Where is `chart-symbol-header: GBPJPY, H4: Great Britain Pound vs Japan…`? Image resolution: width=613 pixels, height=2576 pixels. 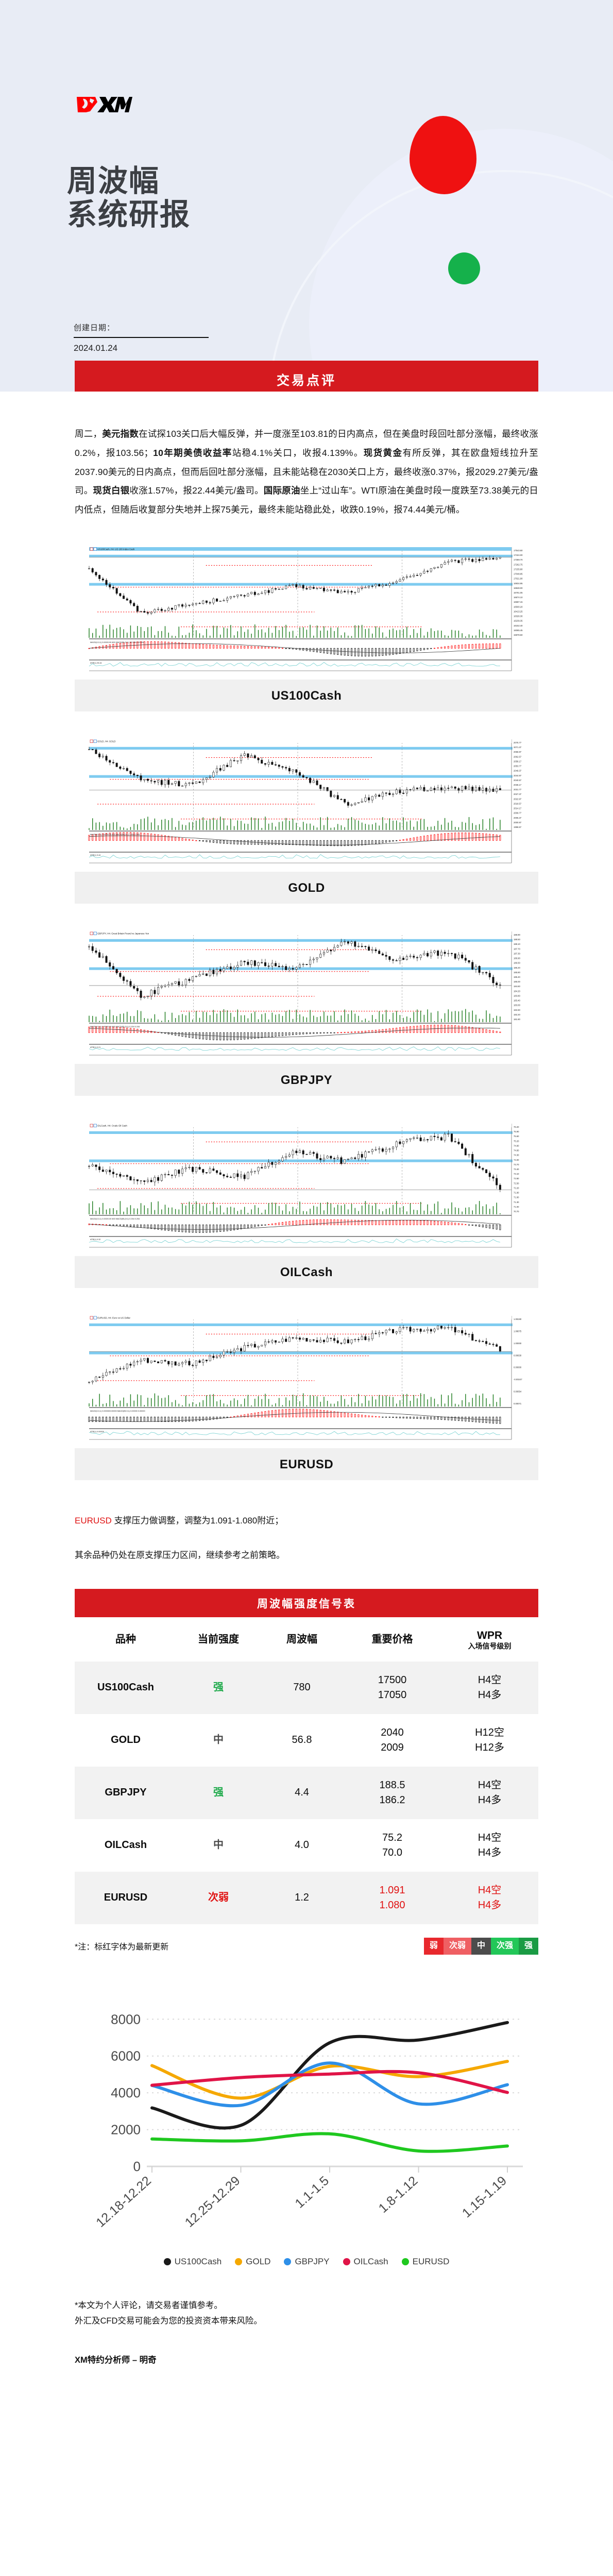 chart-symbol-header: GBPJPY, H4: Great Britain Pound vs Japan… is located at coordinates (123, 933).